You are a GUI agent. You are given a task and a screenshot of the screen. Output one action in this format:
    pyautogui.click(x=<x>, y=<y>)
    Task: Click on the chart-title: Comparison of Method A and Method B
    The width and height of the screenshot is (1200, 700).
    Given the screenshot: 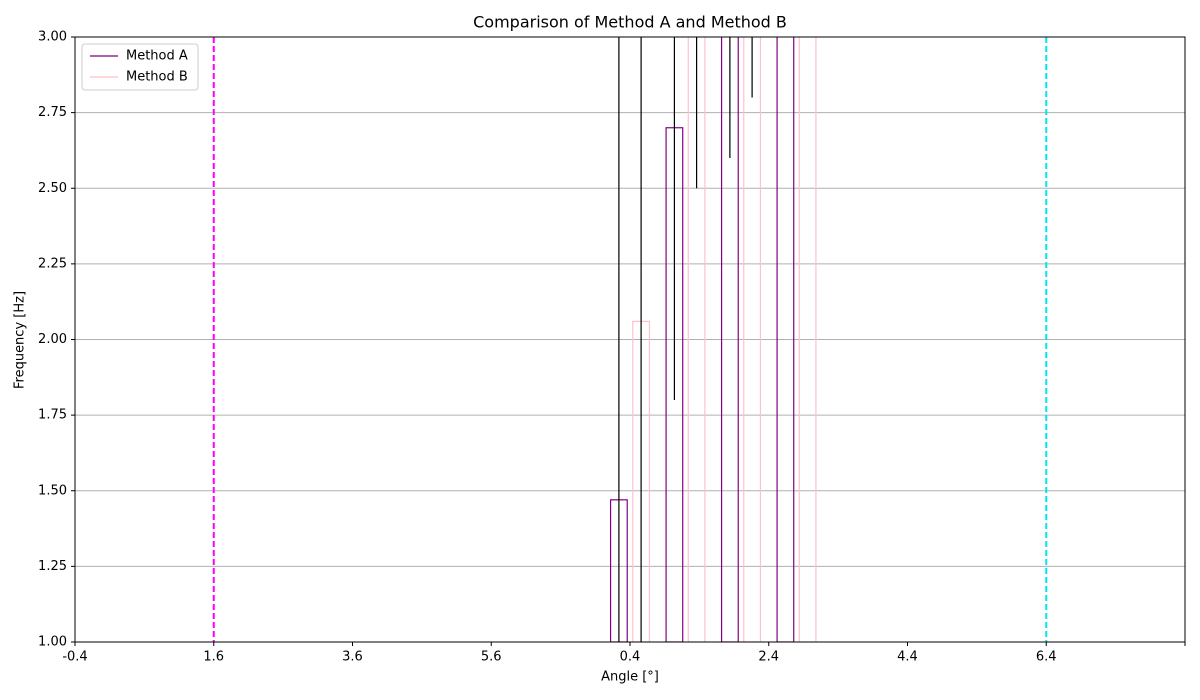 What is the action you would take?
    pyautogui.click(x=630, y=22)
    